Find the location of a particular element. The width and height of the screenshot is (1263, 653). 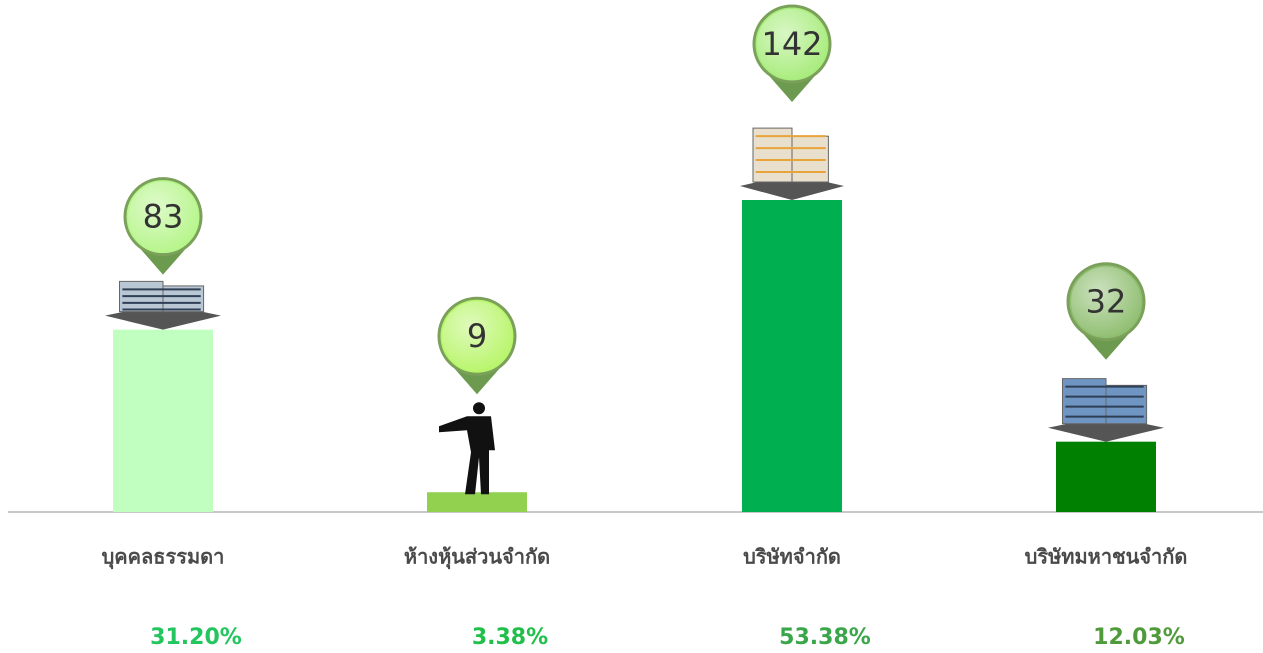

data-label: 83 is located at coordinates (163, 217).